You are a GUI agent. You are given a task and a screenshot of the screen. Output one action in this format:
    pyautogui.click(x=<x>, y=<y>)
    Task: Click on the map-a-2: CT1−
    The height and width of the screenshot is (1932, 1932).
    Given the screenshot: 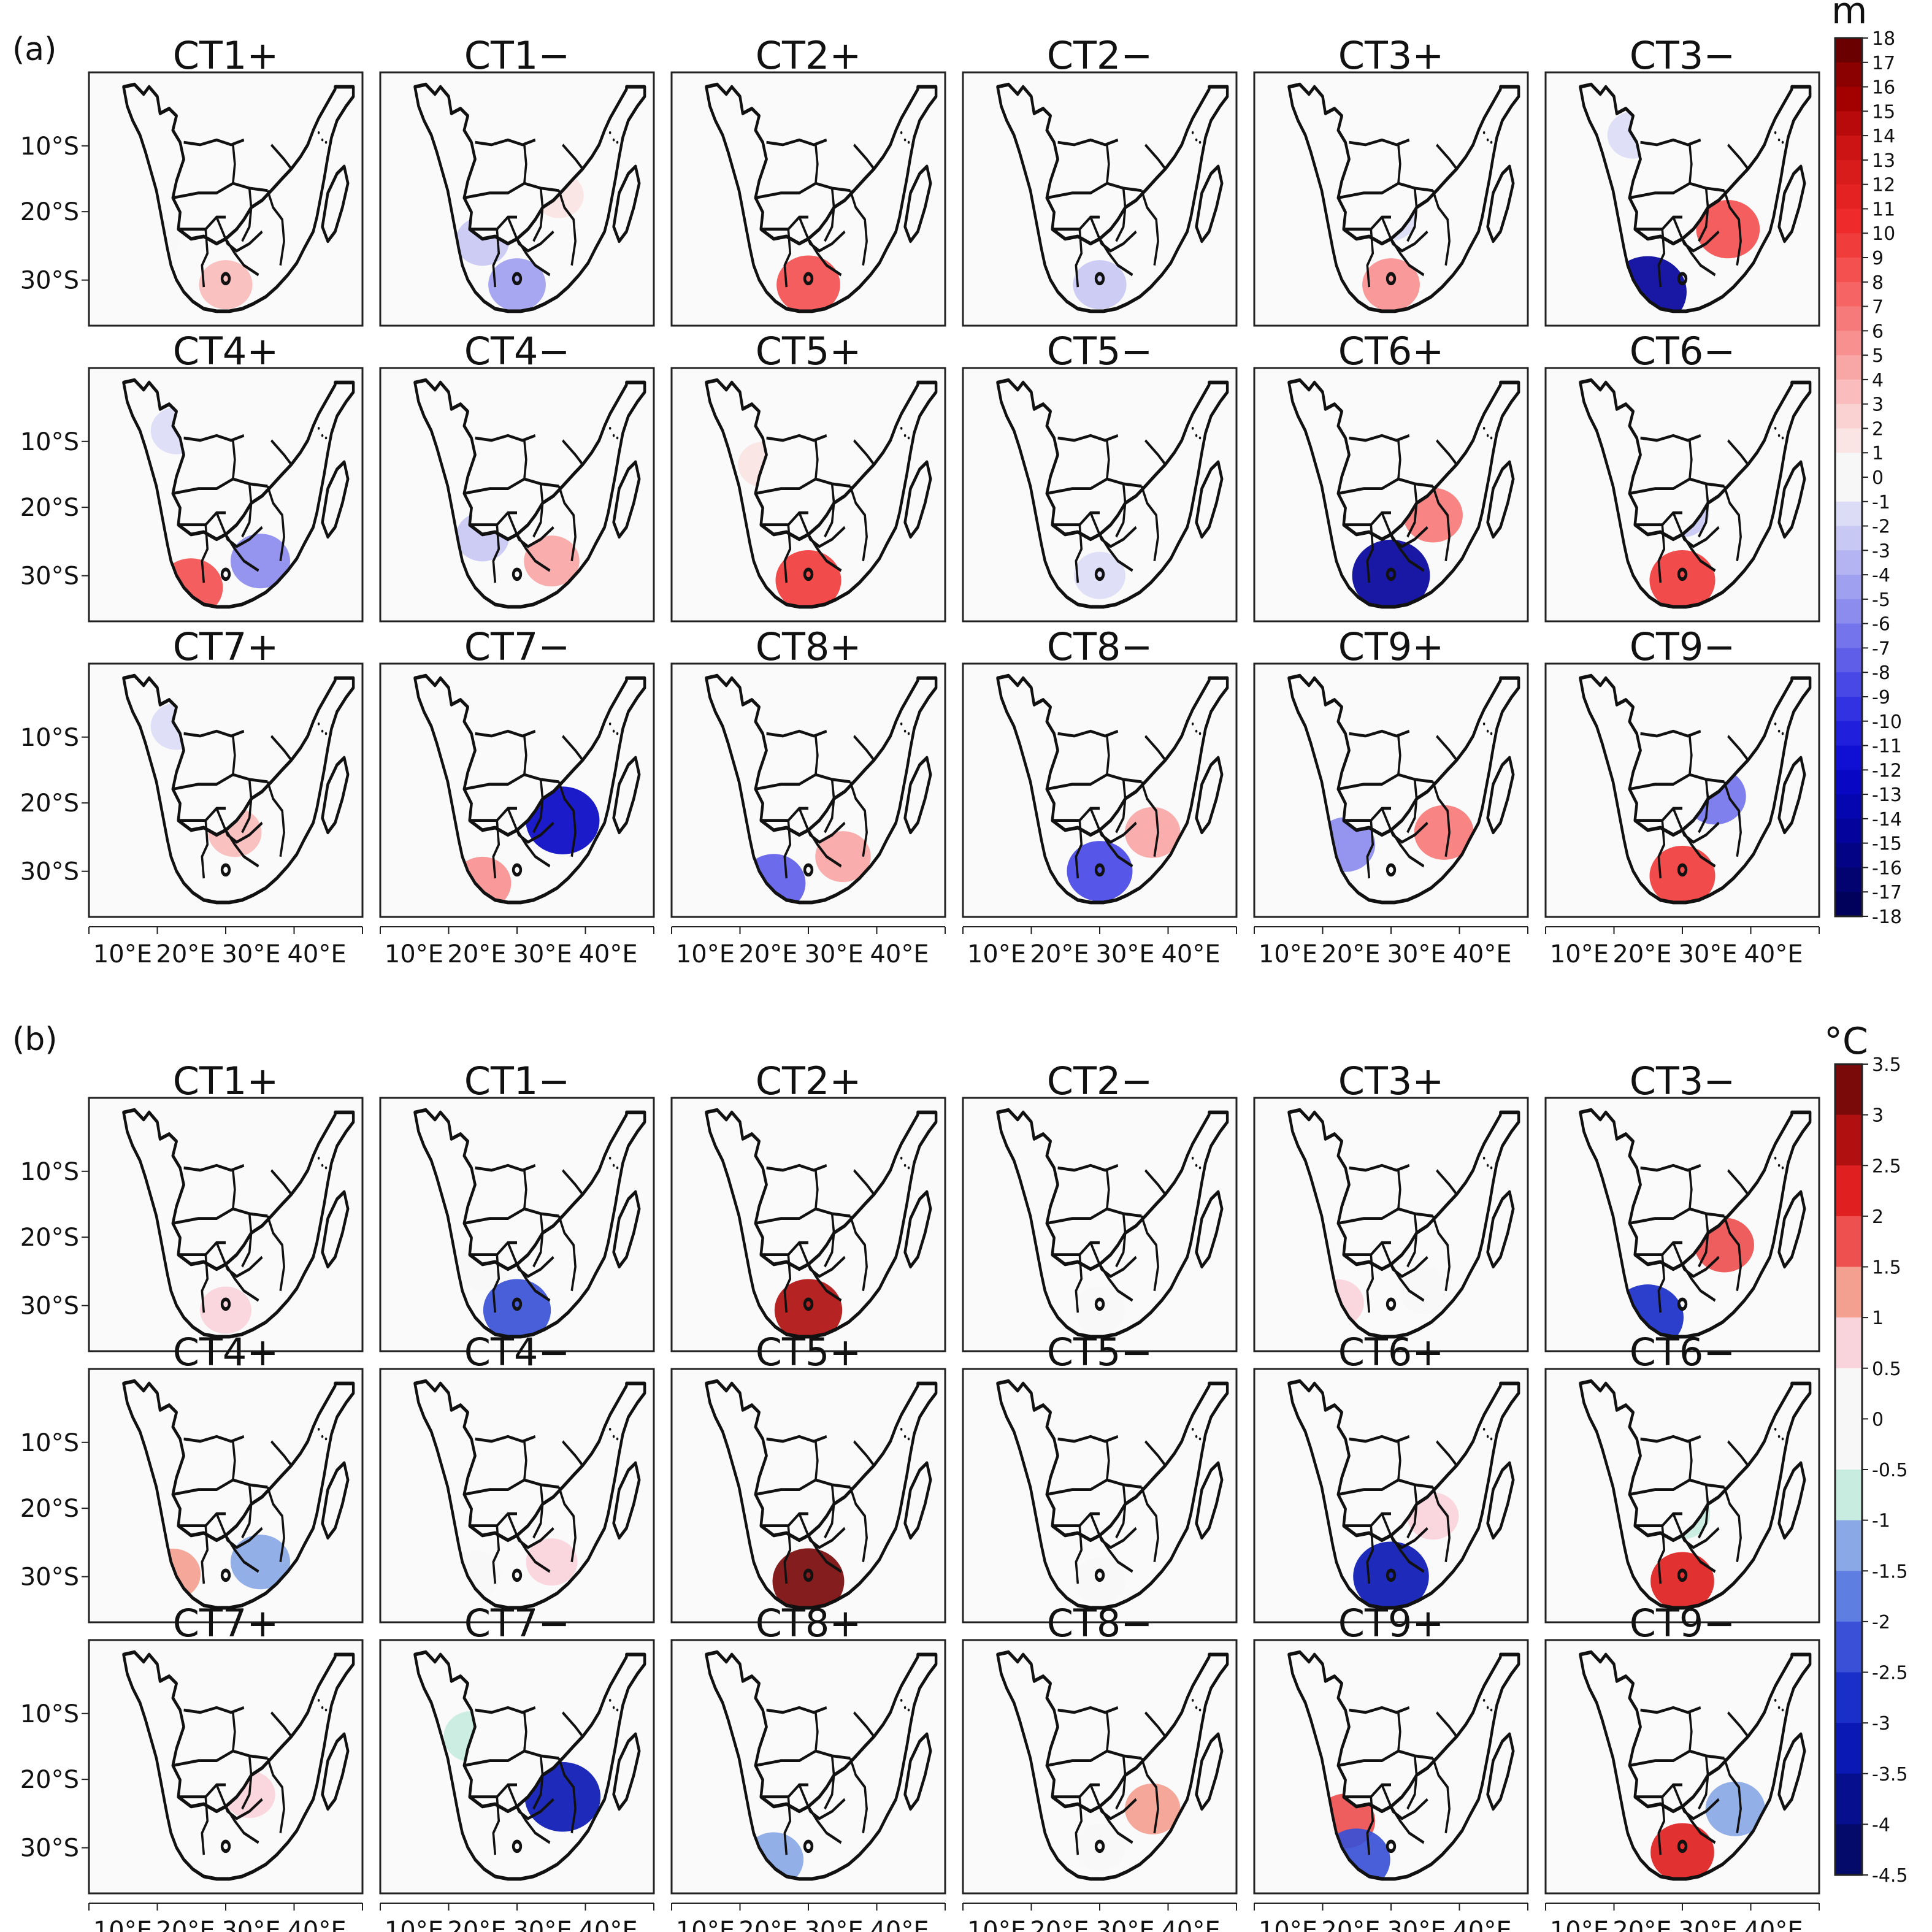 What is the action you would take?
    pyautogui.click(x=517, y=180)
    